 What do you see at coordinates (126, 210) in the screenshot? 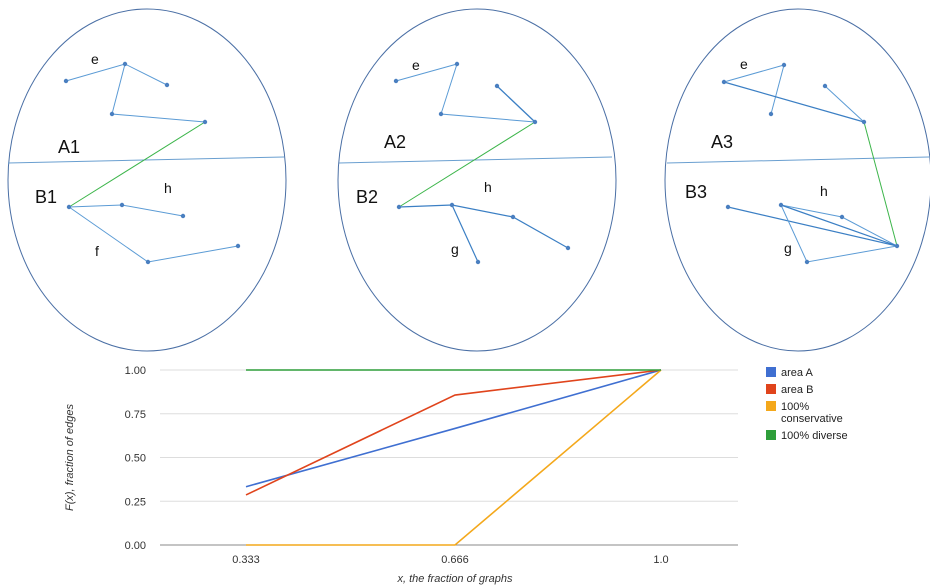
I see `diagram-1-edge-h` at bounding box center [126, 210].